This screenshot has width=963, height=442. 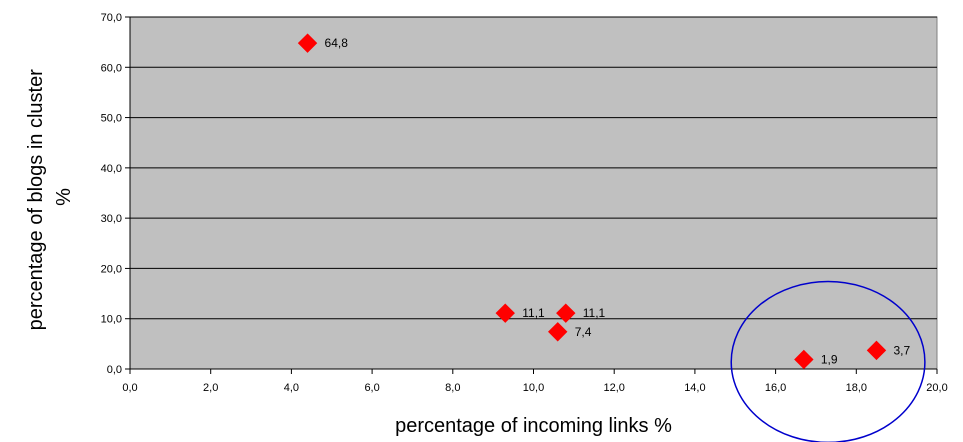 What do you see at coordinates (856, 388) in the screenshot?
I see `x-tick-label: 18,0` at bounding box center [856, 388].